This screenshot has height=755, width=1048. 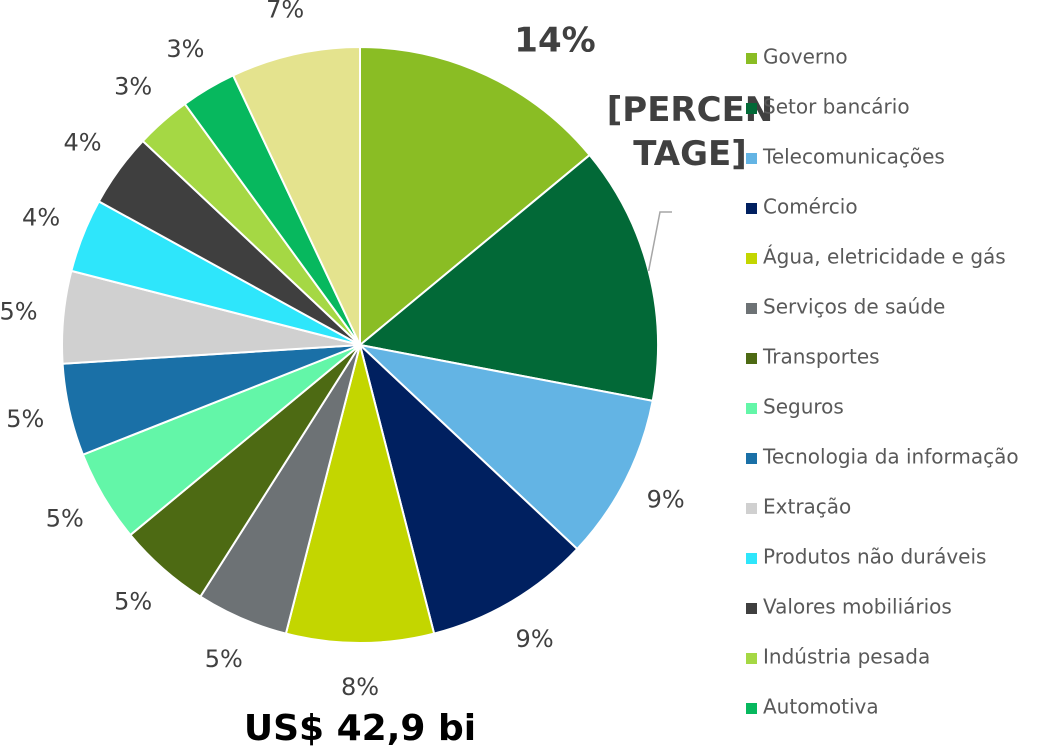 What do you see at coordinates (285, 11) in the screenshot?
I see `data-label: 7%` at bounding box center [285, 11].